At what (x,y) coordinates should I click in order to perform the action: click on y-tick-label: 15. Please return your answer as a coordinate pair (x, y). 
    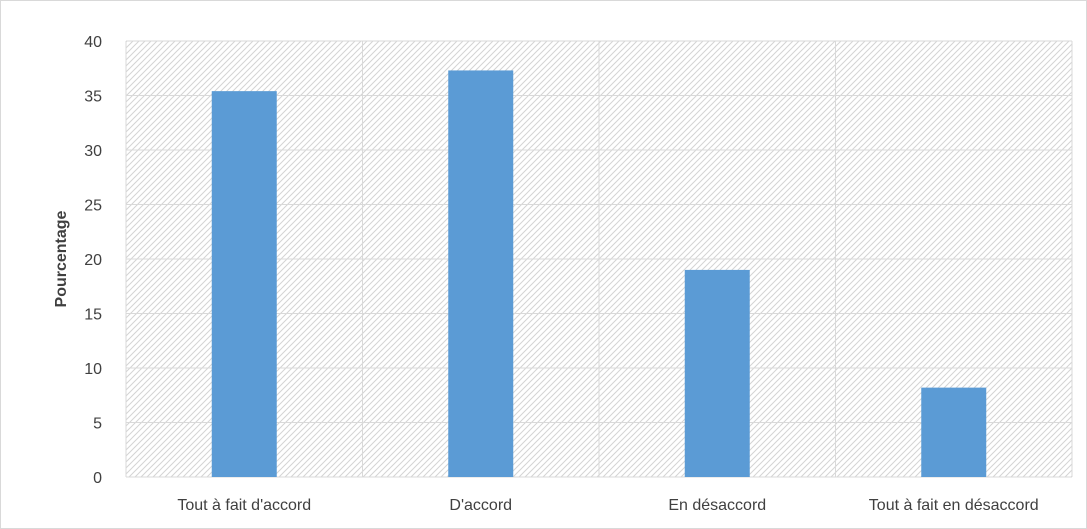
    Looking at the image, I should click on (93, 315).